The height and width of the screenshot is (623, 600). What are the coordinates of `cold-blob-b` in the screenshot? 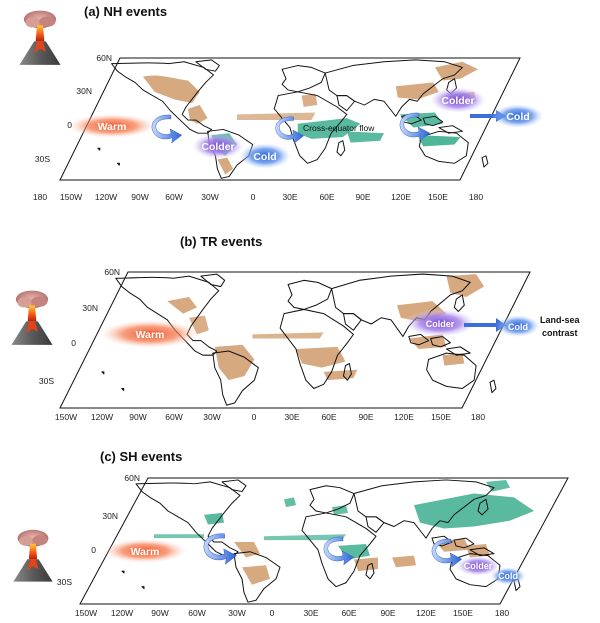 It's located at (518, 326).